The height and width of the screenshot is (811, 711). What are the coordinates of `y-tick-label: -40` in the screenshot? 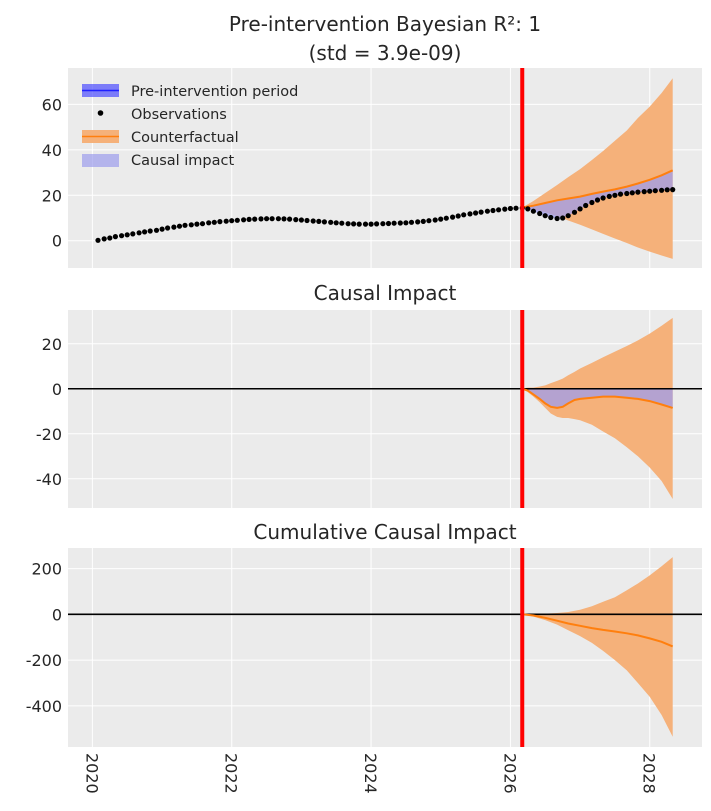 It's located at (49, 479).